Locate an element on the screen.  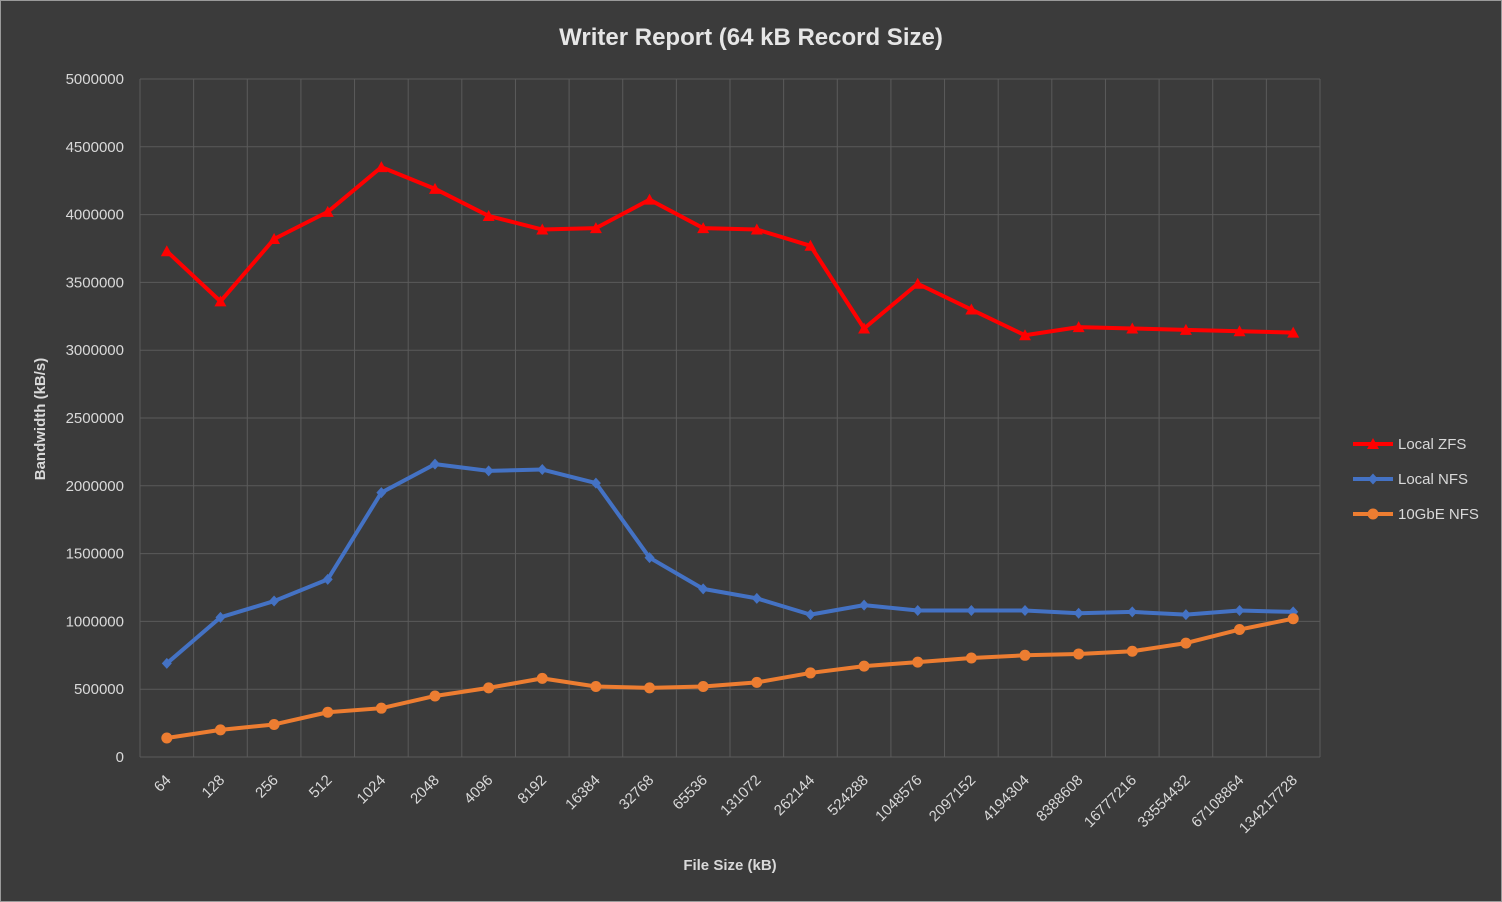
x-tick-label: 64 is located at coordinates (163, 784).